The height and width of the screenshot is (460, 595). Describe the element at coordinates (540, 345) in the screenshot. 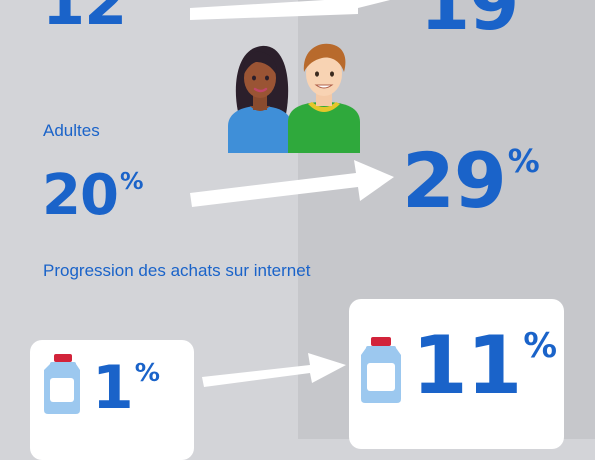

I see `online-after-unit: %` at that location.